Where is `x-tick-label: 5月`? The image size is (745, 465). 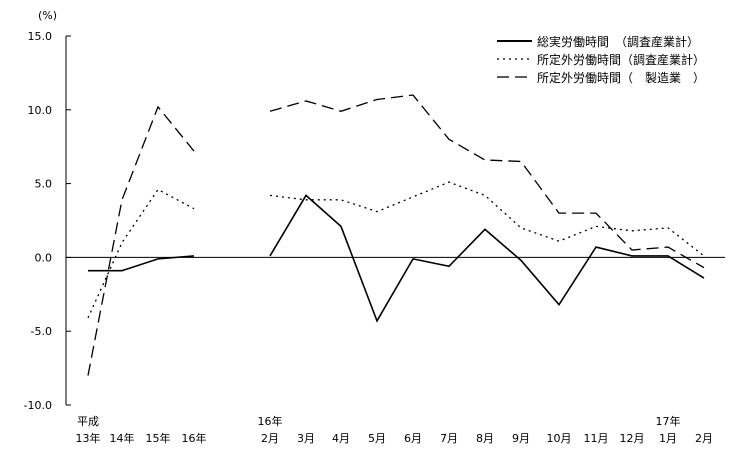 x-tick-label: 5月 is located at coordinates (377, 438).